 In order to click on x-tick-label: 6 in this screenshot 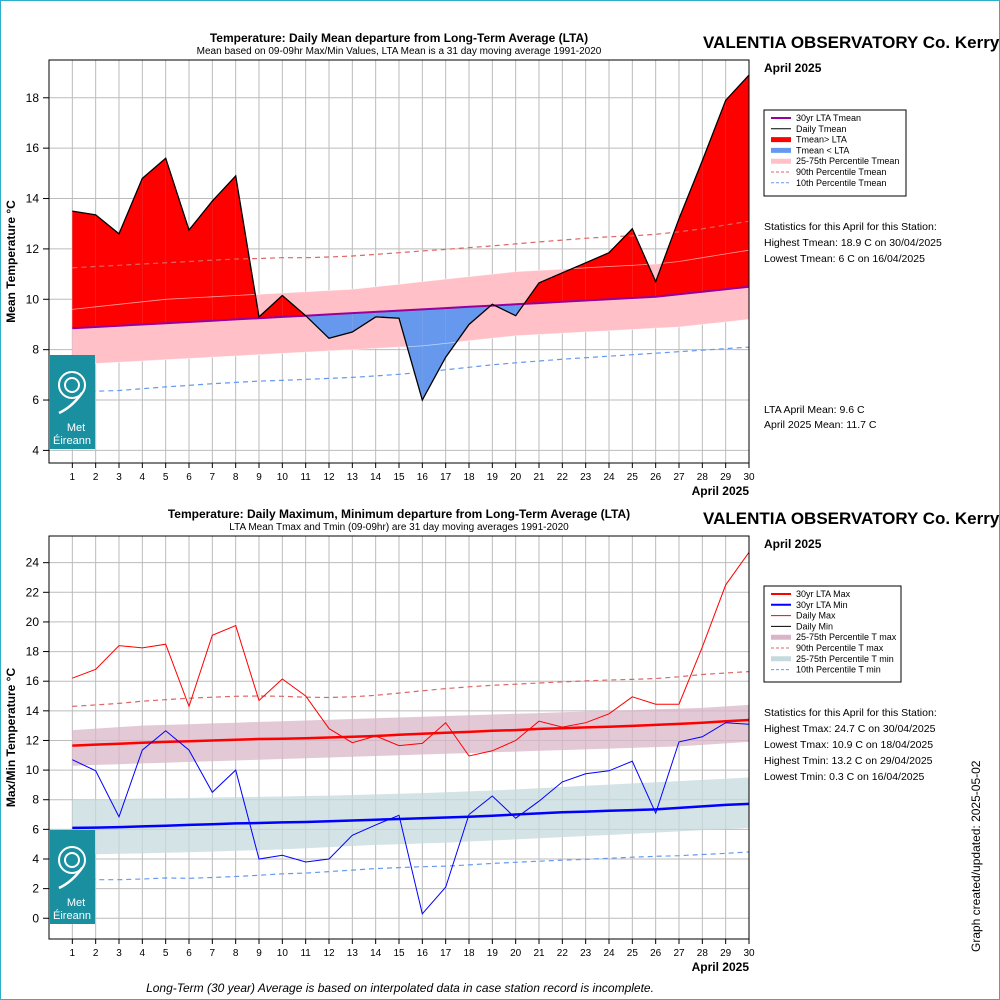, I will do `click(189, 953)`.